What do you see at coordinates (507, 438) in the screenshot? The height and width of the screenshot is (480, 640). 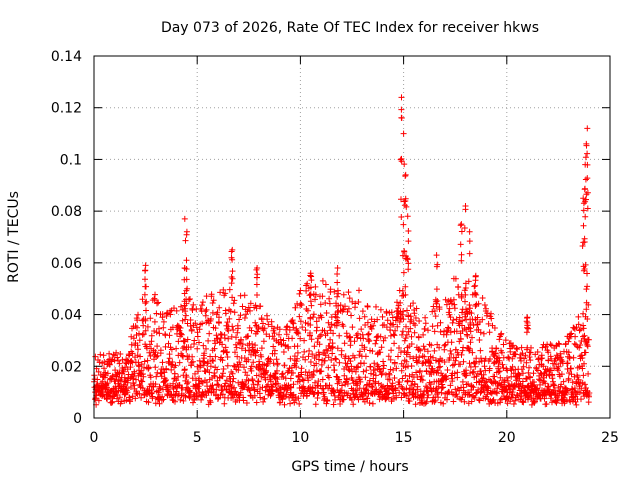 I see `x-tick-label: 20` at bounding box center [507, 438].